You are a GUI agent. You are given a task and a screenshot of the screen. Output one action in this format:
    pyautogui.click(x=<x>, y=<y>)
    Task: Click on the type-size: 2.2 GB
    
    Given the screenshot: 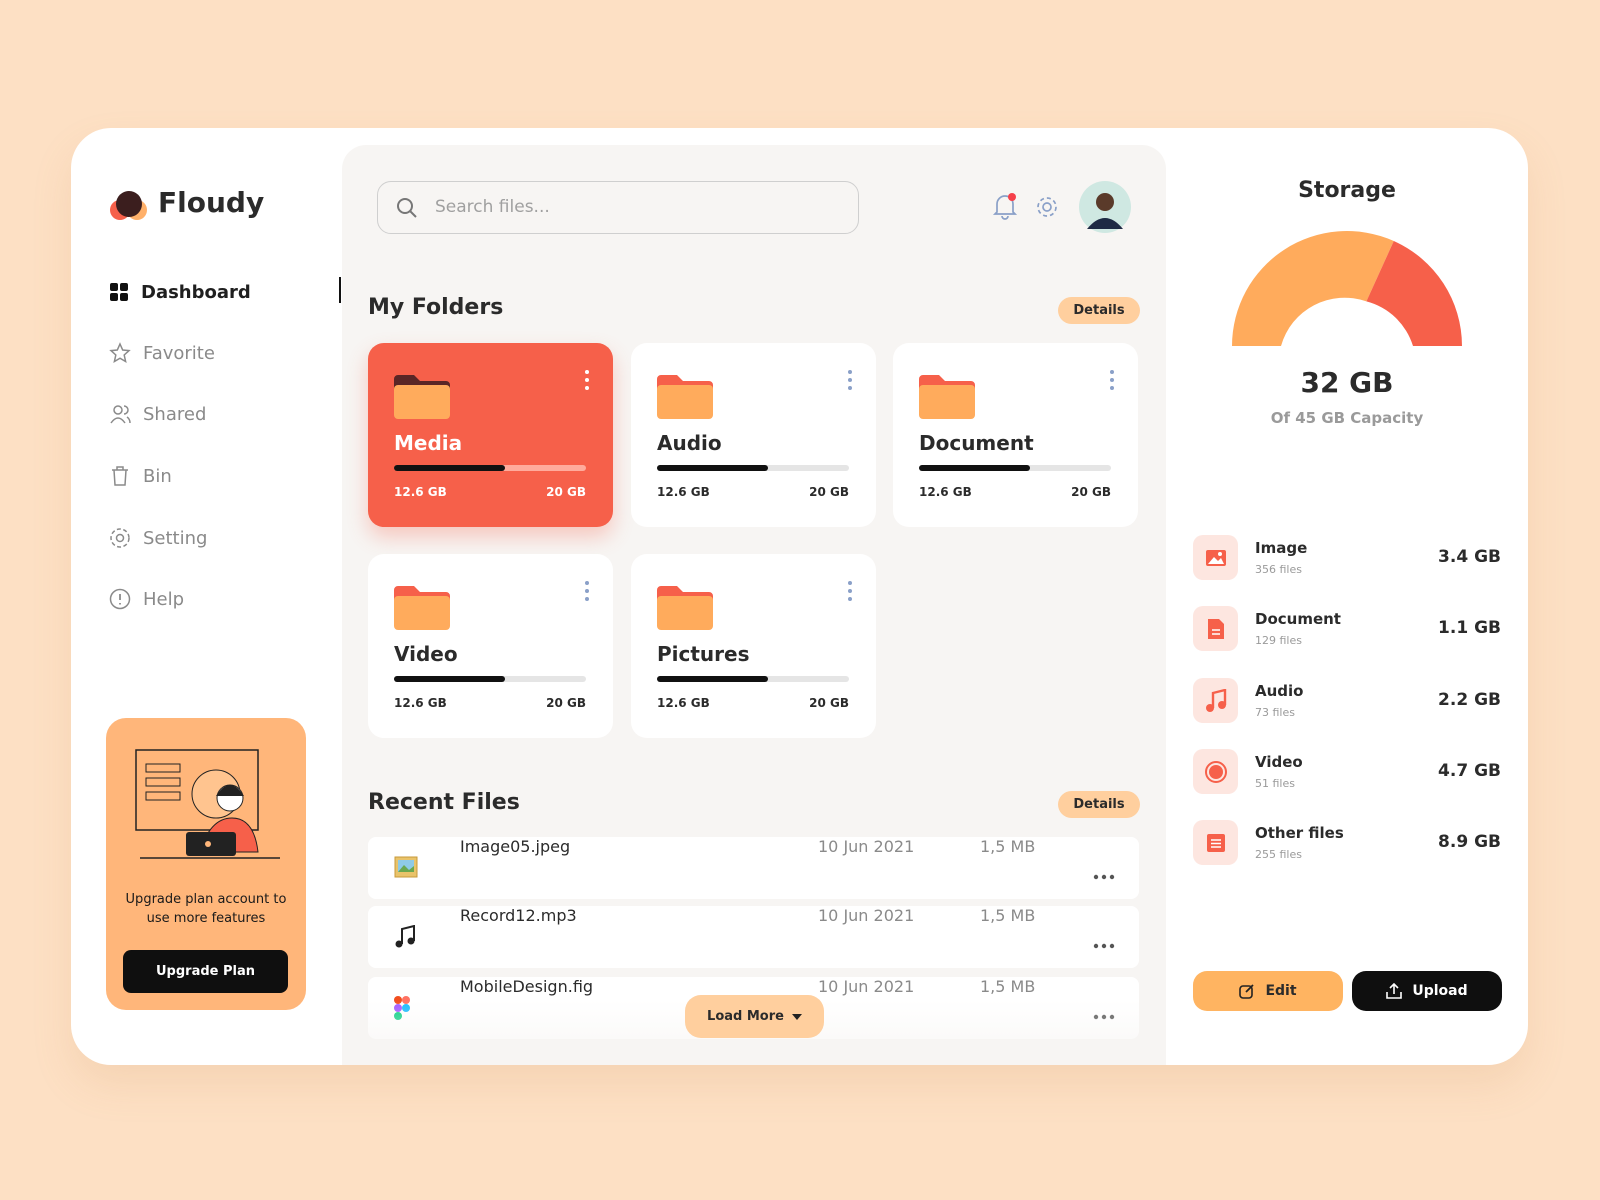 What is the action you would take?
    pyautogui.click(x=1469, y=700)
    